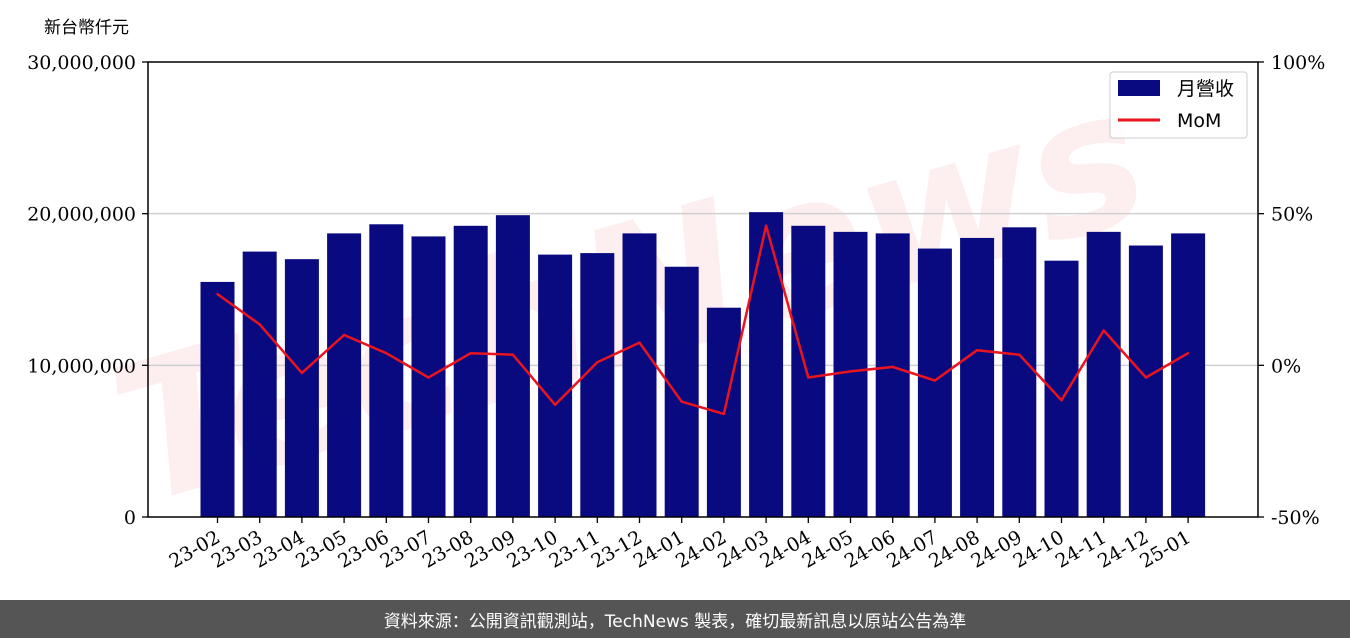 The width and height of the screenshot is (1350, 638). I want to click on right-tick-label: 100%, so click(1298, 63).